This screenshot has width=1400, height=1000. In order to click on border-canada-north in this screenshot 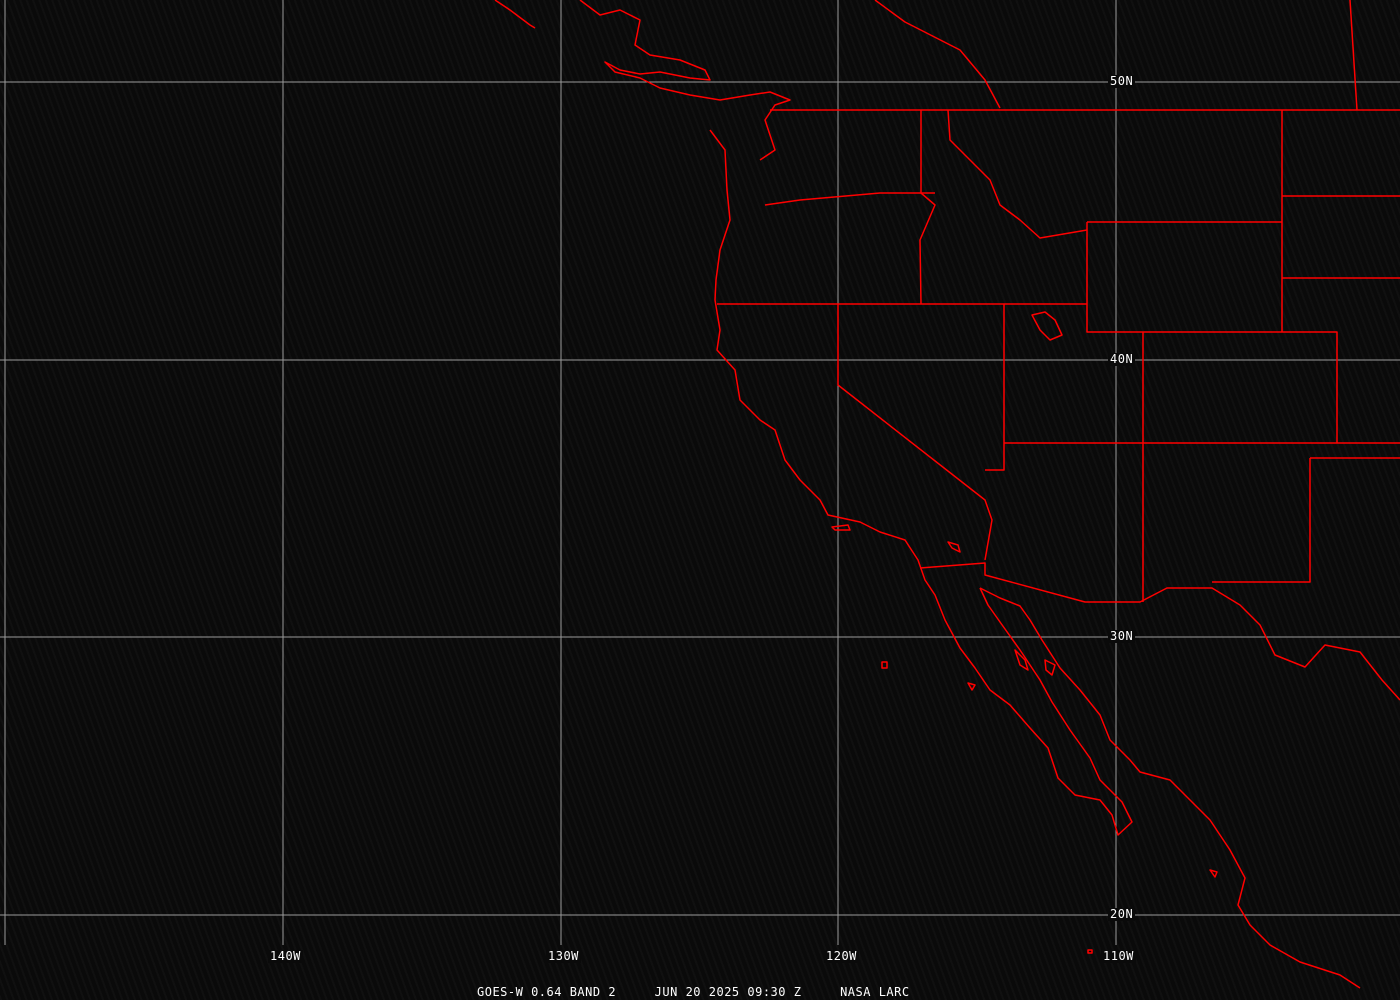, I will do `click(937, 54)`.